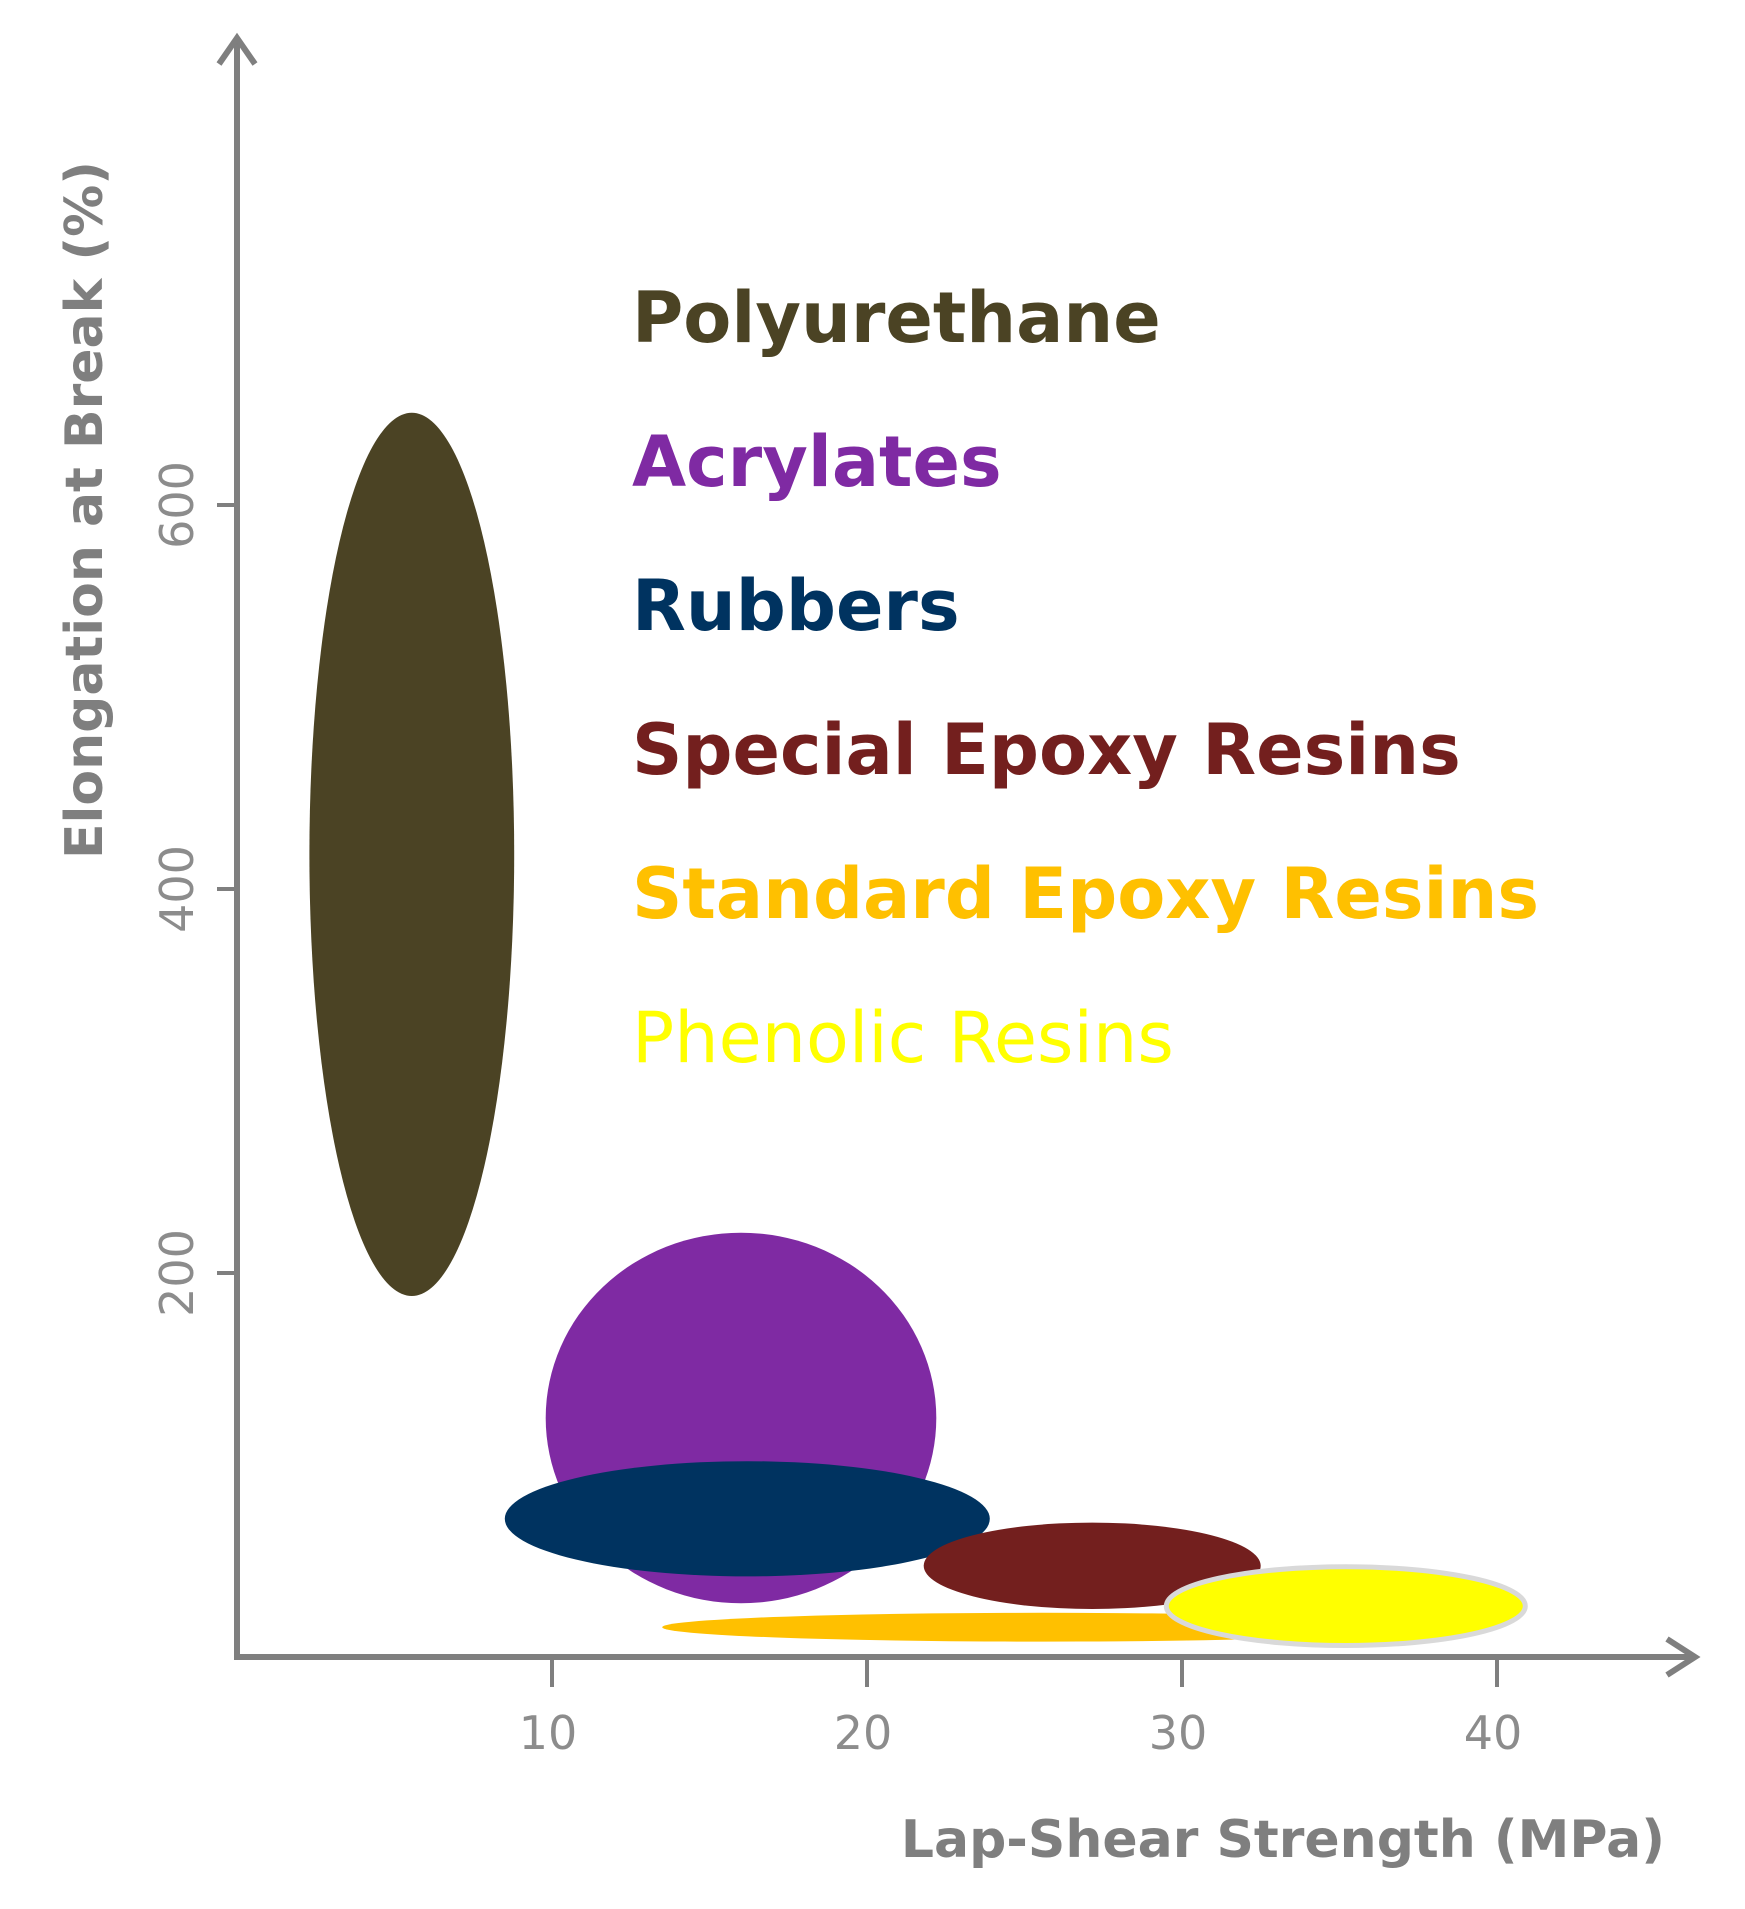 The height and width of the screenshot is (1909, 1745). Describe the element at coordinates (896, 318) in the screenshot. I see `legend-label-polyurethane: Polyurethane` at that location.